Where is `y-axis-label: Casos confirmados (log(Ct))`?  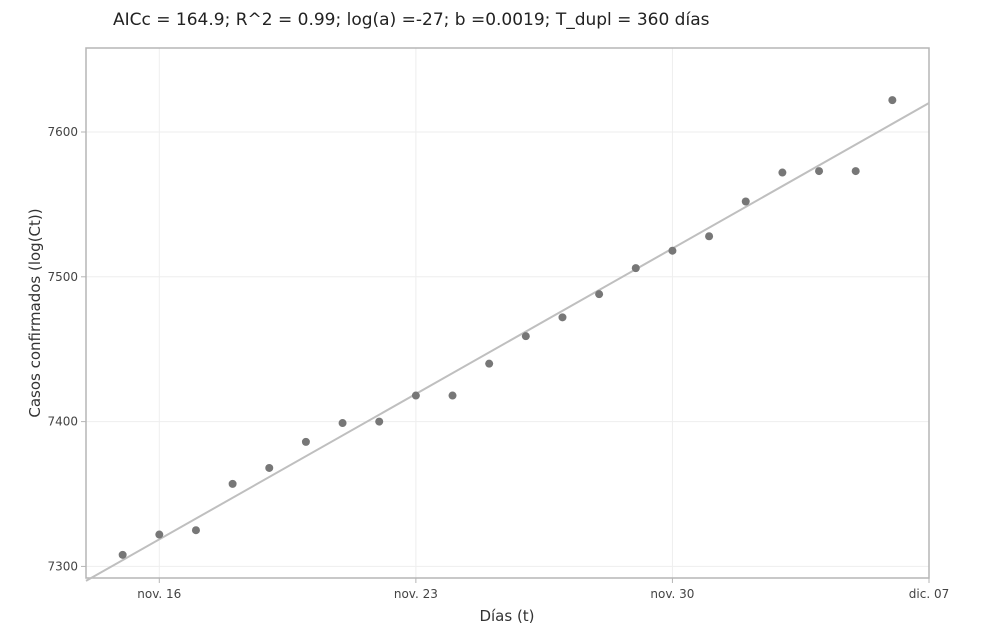 y-axis-label: Casos confirmados (log(Ct)) is located at coordinates (35, 312).